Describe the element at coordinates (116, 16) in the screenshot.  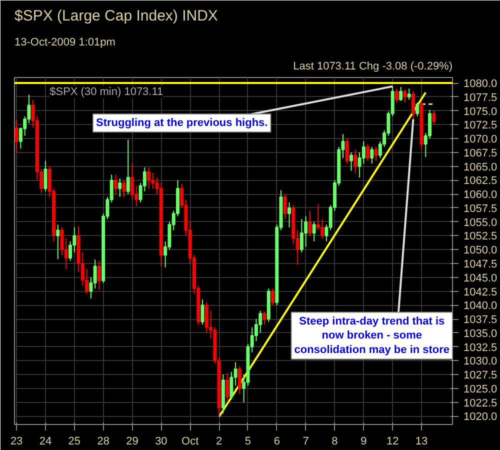
I see `chart-title: $SPX (Large Cap Index) INDX` at that location.